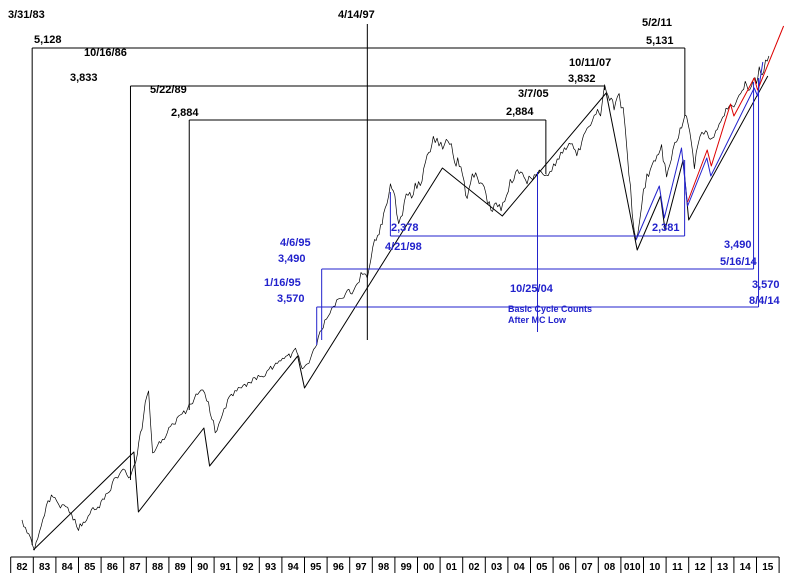 The image size is (800, 580). Describe the element at coordinates (248, 567) in the screenshot. I see `x-axis-label: 92` at that location.